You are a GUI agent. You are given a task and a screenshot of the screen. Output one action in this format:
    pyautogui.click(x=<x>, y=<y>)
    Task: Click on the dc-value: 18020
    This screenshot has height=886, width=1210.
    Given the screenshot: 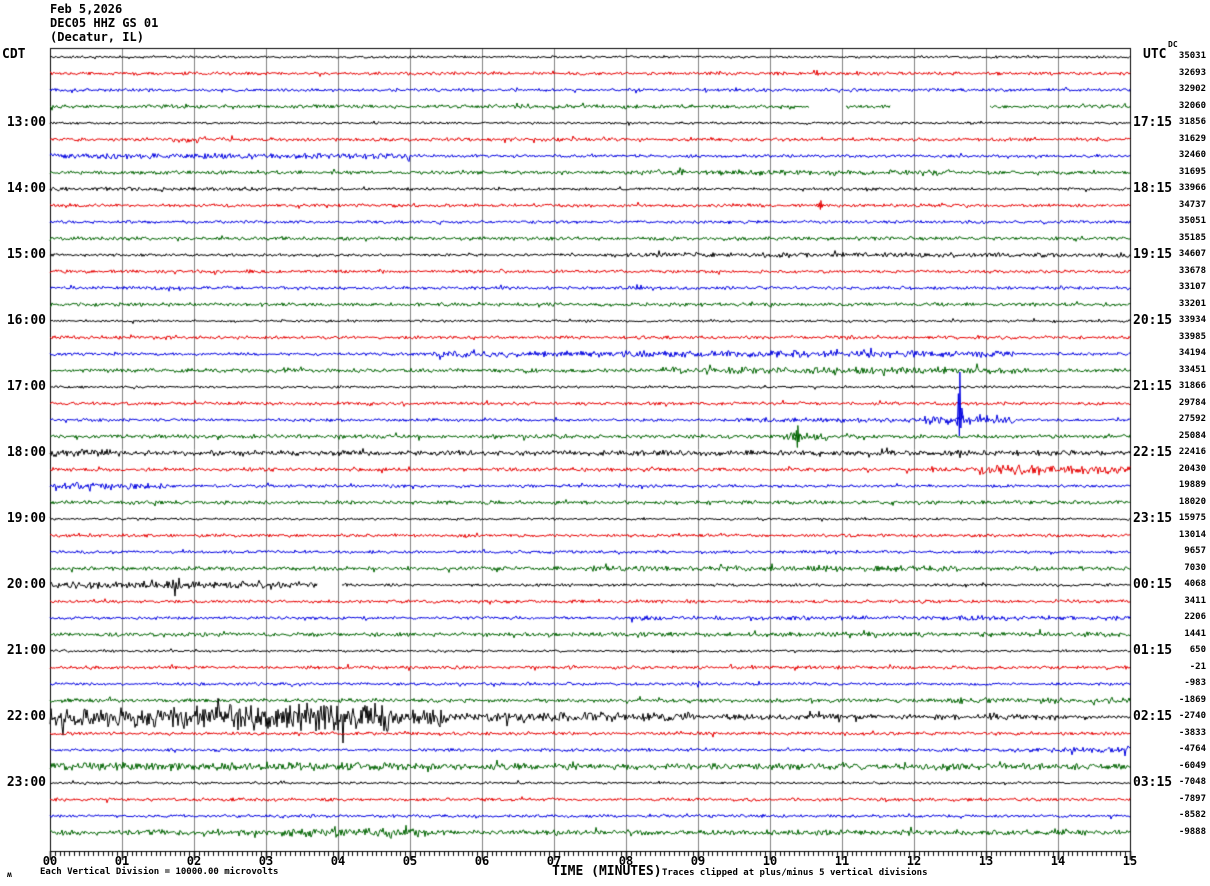 What is the action you would take?
    pyautogui.click(x=1192, y=501)
    